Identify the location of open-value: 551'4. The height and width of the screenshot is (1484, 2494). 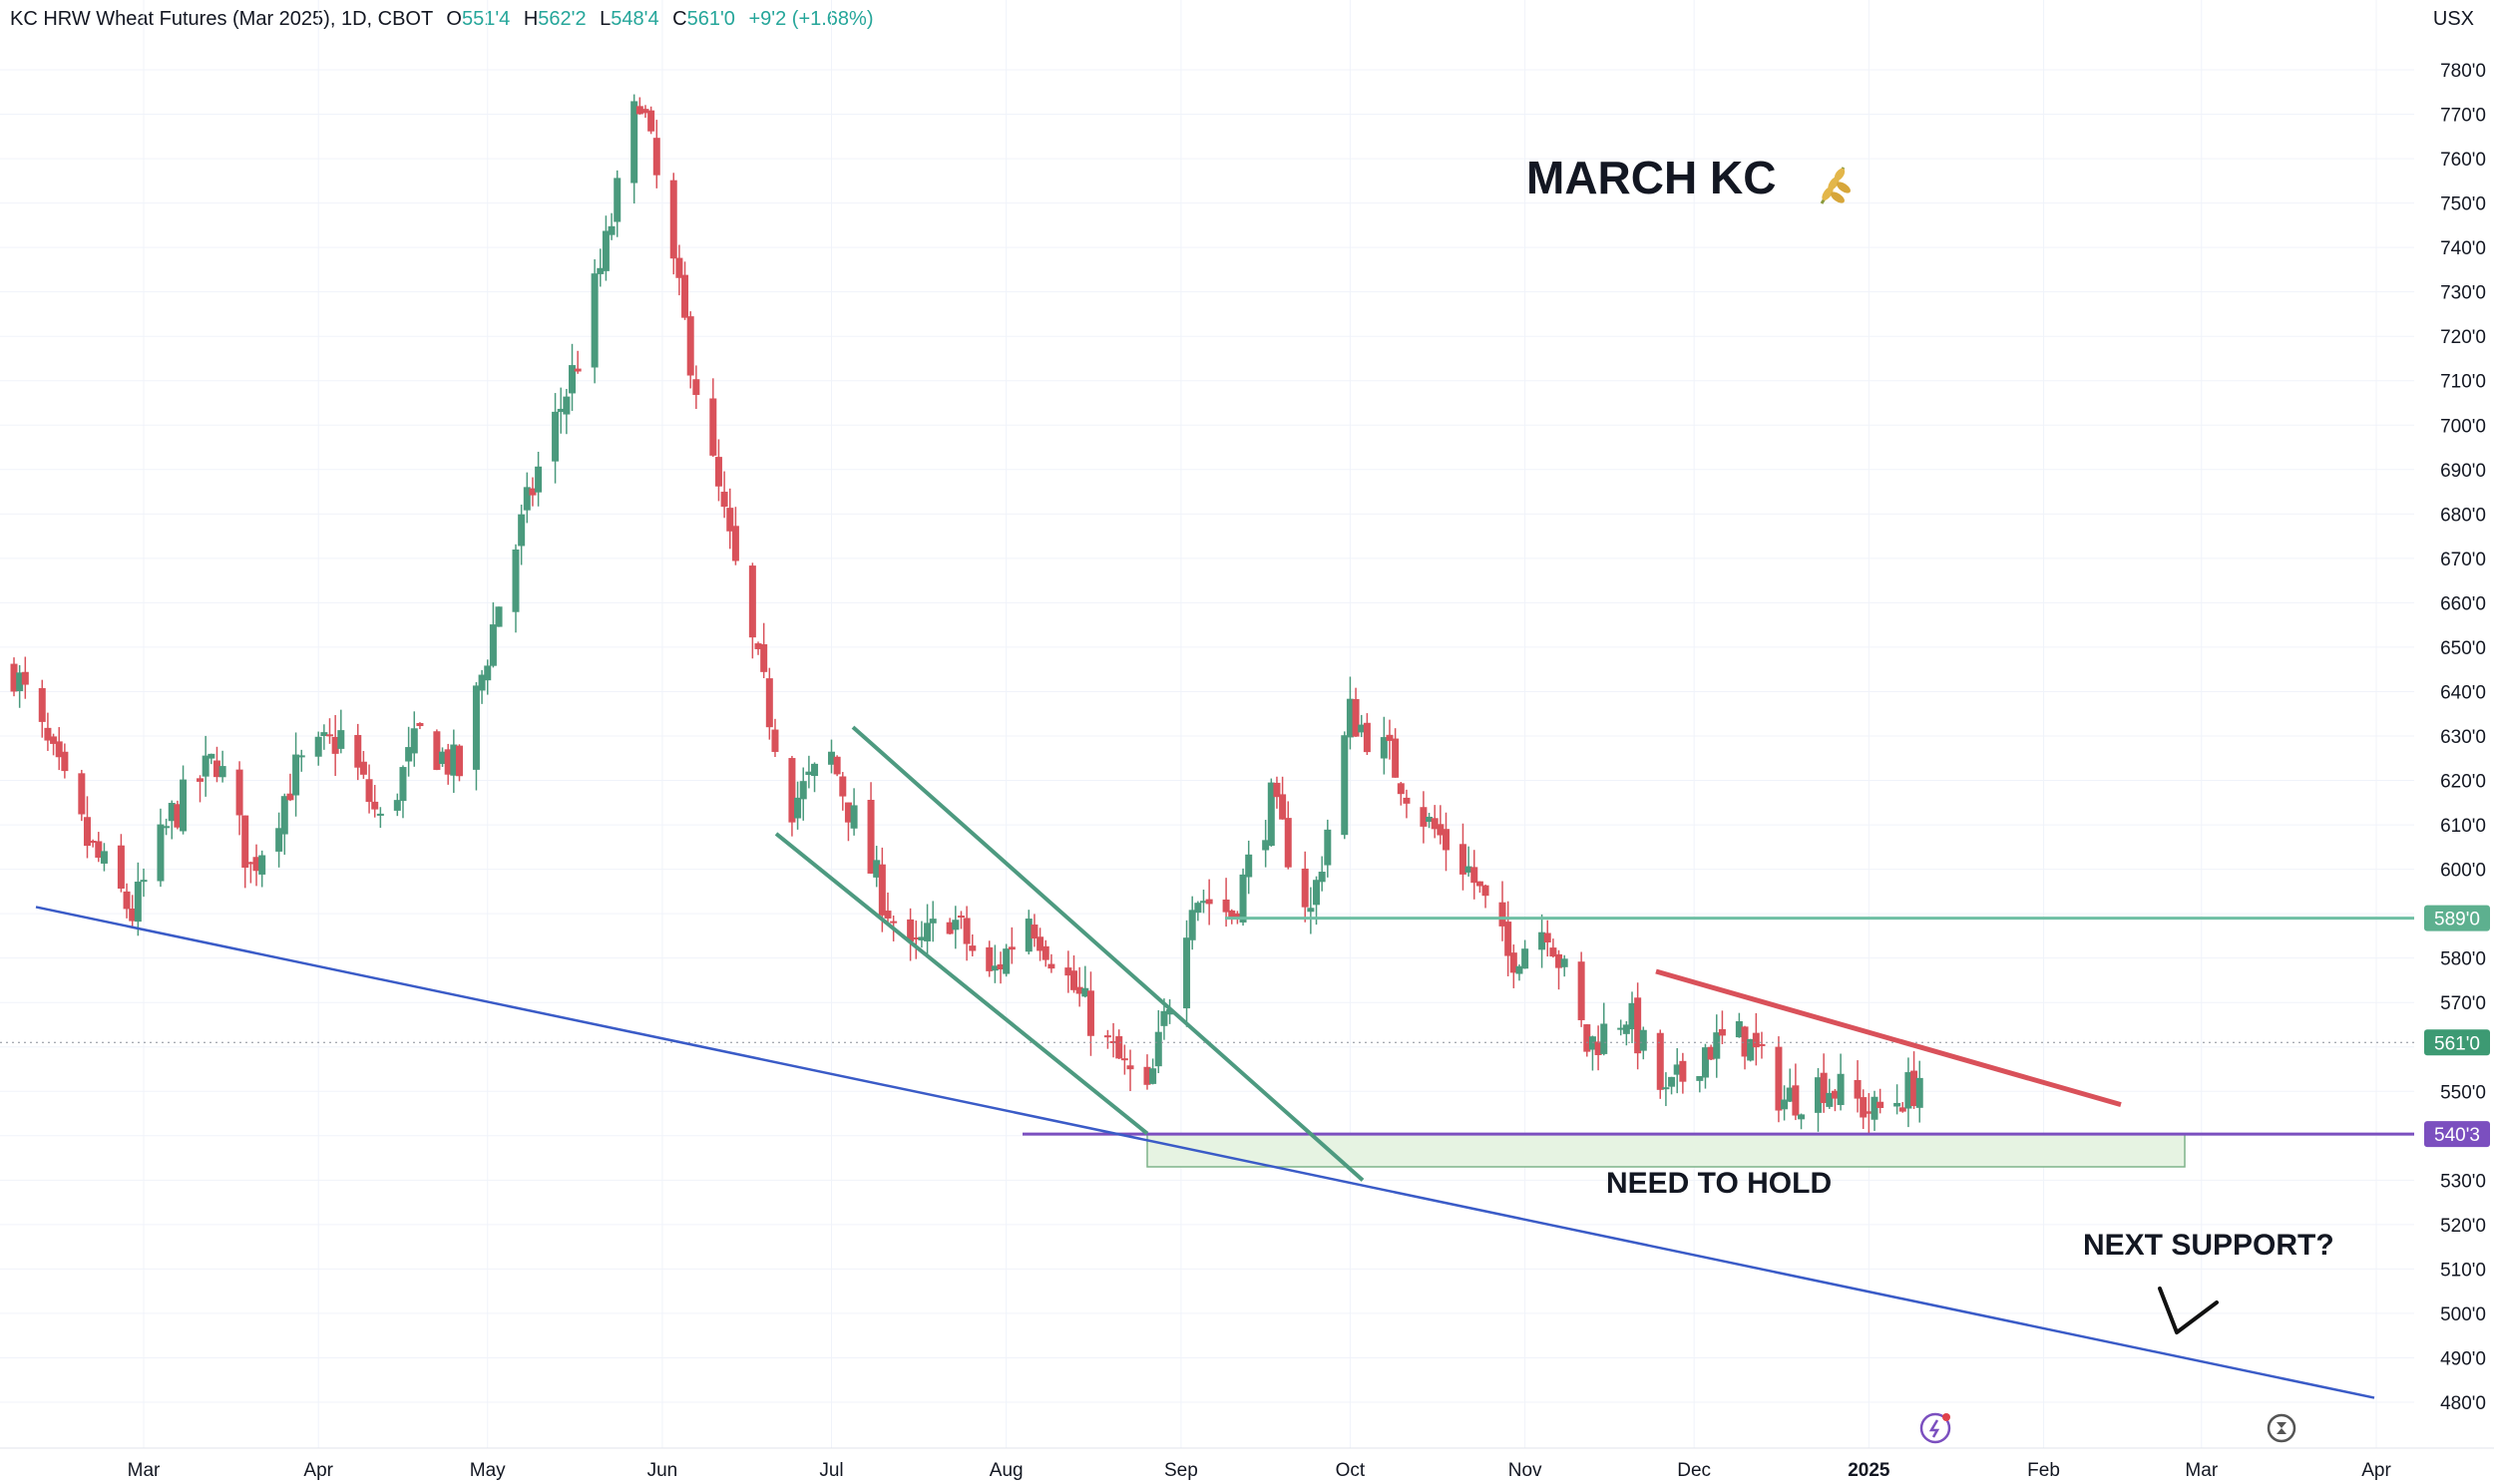
(486, 19).